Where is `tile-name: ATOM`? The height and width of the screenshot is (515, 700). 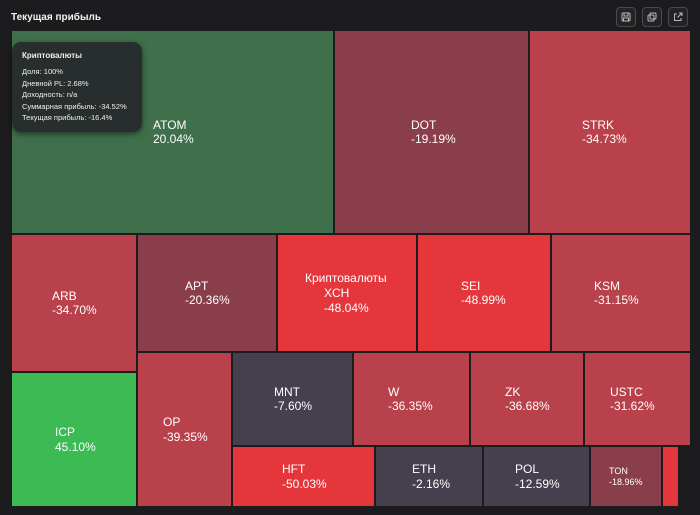 tile-name: ATOM is located at coordinates (170, 124).